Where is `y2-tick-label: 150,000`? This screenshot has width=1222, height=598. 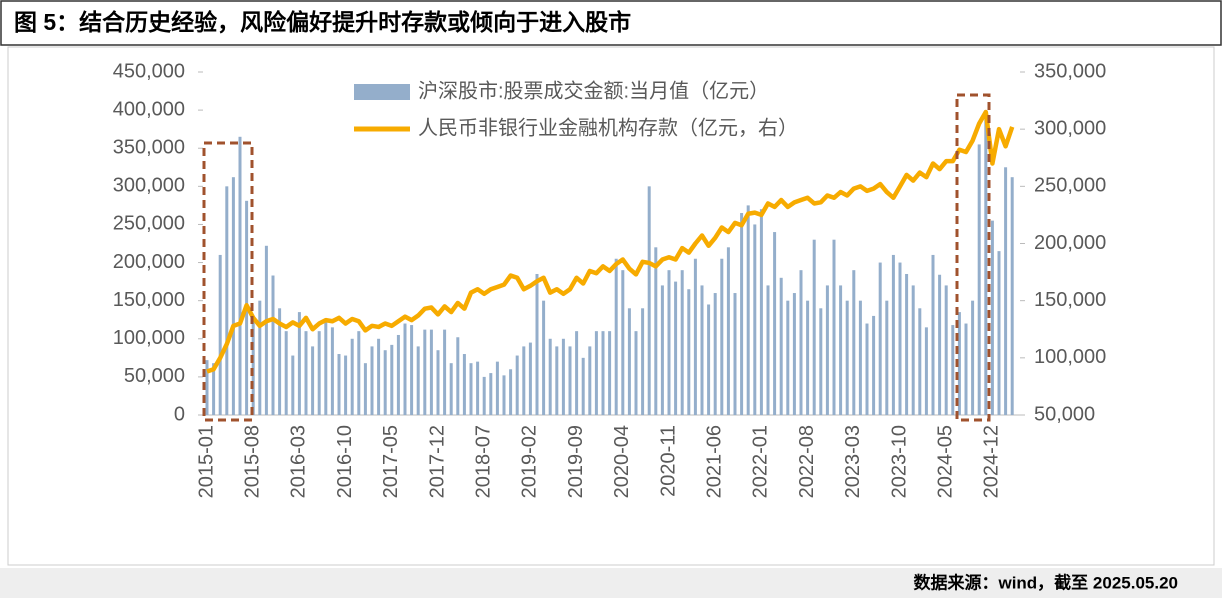 y2-tick-label: 150,000 is located at coordinates (1070, 300).